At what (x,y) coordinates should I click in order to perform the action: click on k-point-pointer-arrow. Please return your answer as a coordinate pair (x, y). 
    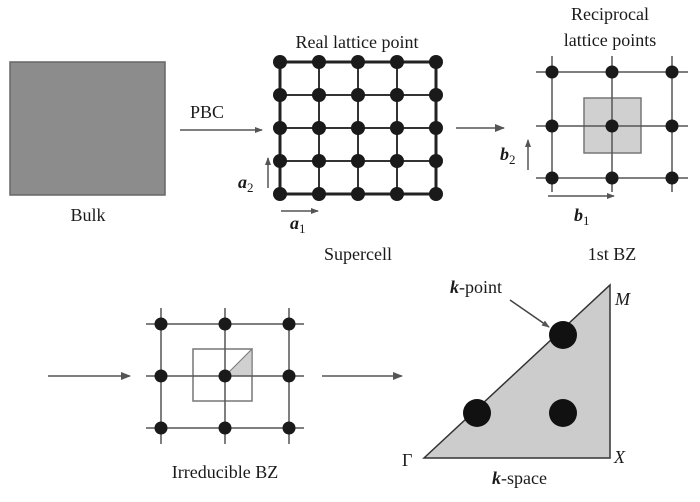
    Looking at the image, I should click on (529, 313).